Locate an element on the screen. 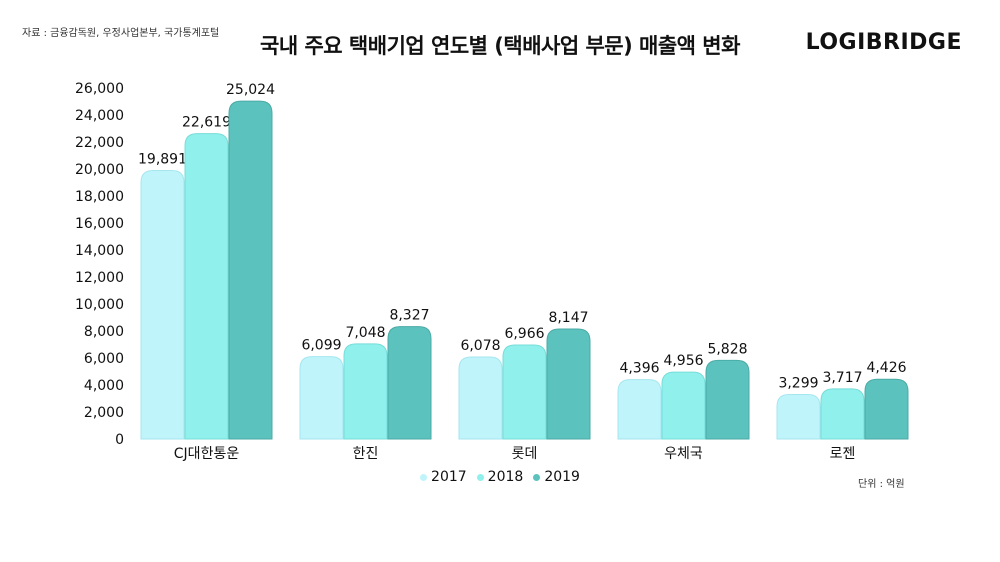 Image resolution: width=1000 pixels, height=562 pixels. legend-item-2019: 2019 is located at coordinates (556, 477).